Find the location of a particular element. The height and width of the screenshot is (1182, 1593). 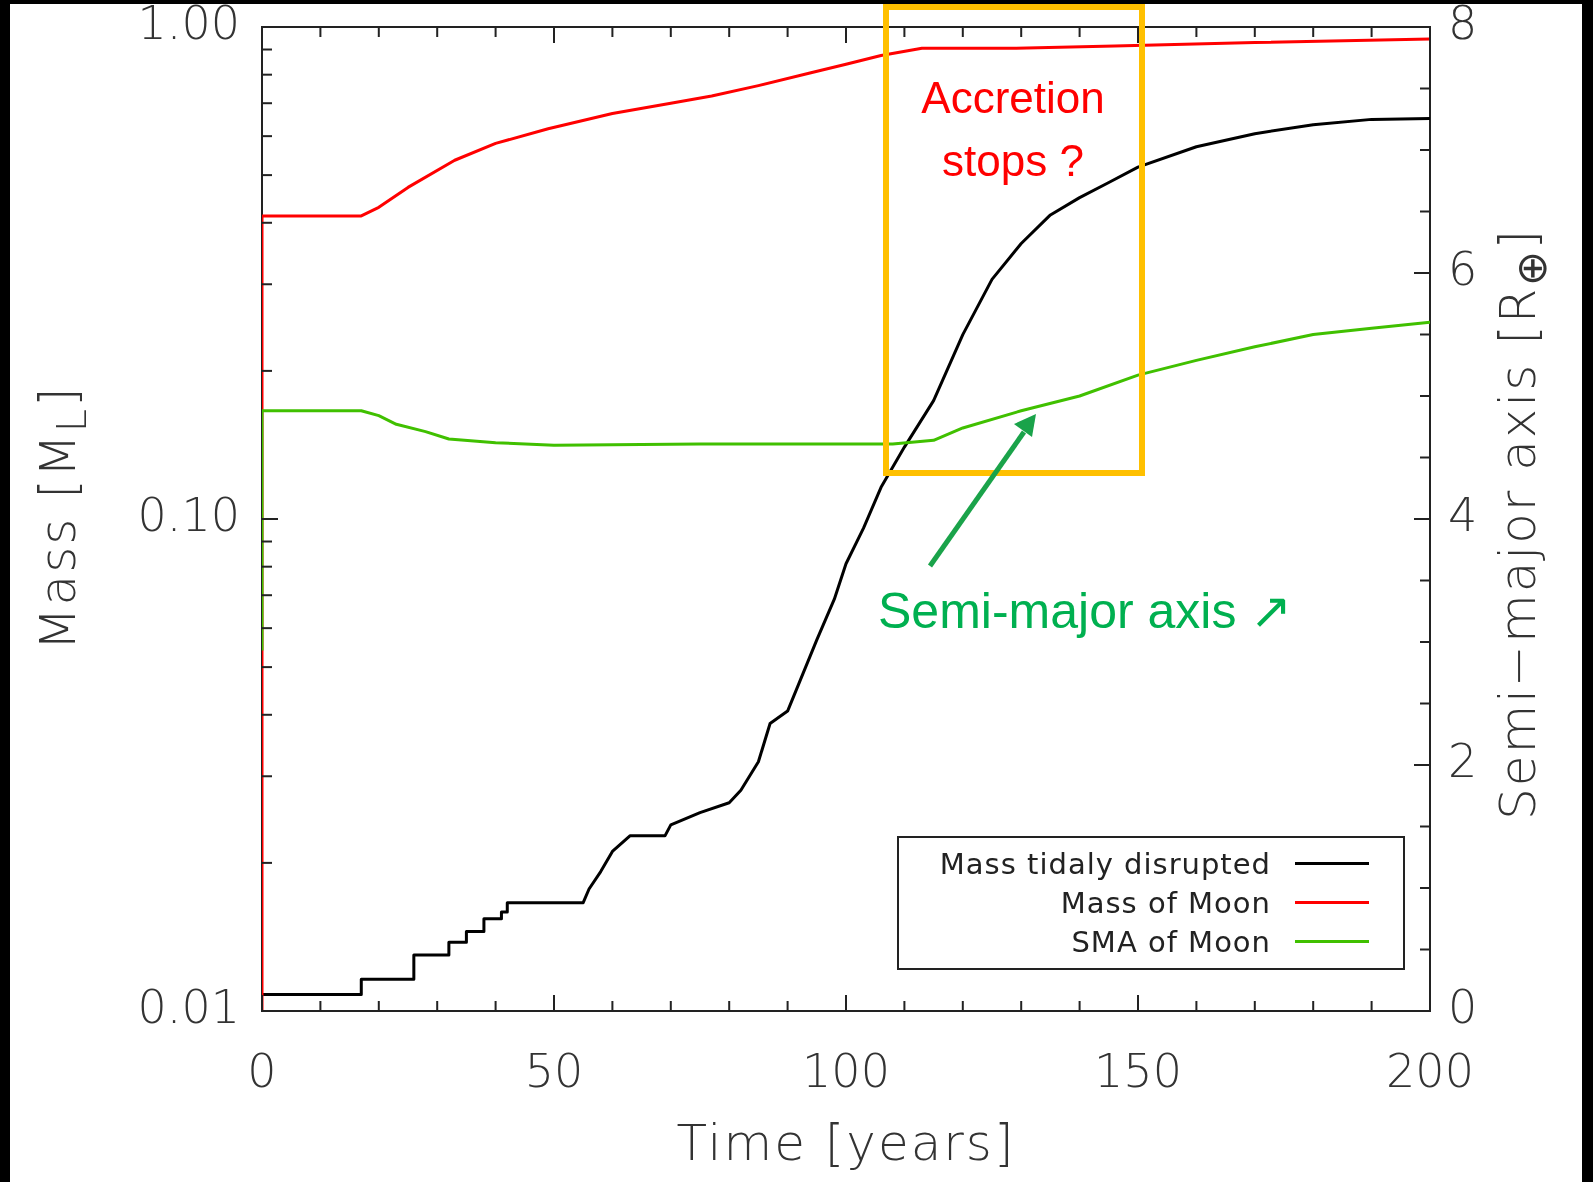

legend-label: Mass tidaly disrupted is located at coordinates (1105, 863).